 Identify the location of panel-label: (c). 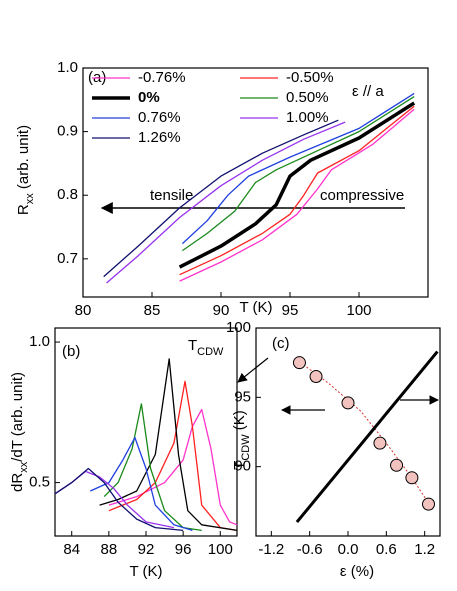
(281, 343).